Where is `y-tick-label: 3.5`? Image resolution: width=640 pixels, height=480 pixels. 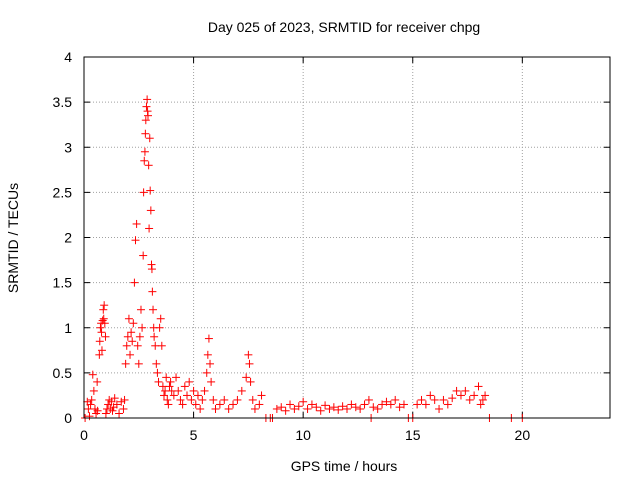 y-tick-label: 3.5 is located at coordinates (63, 102).